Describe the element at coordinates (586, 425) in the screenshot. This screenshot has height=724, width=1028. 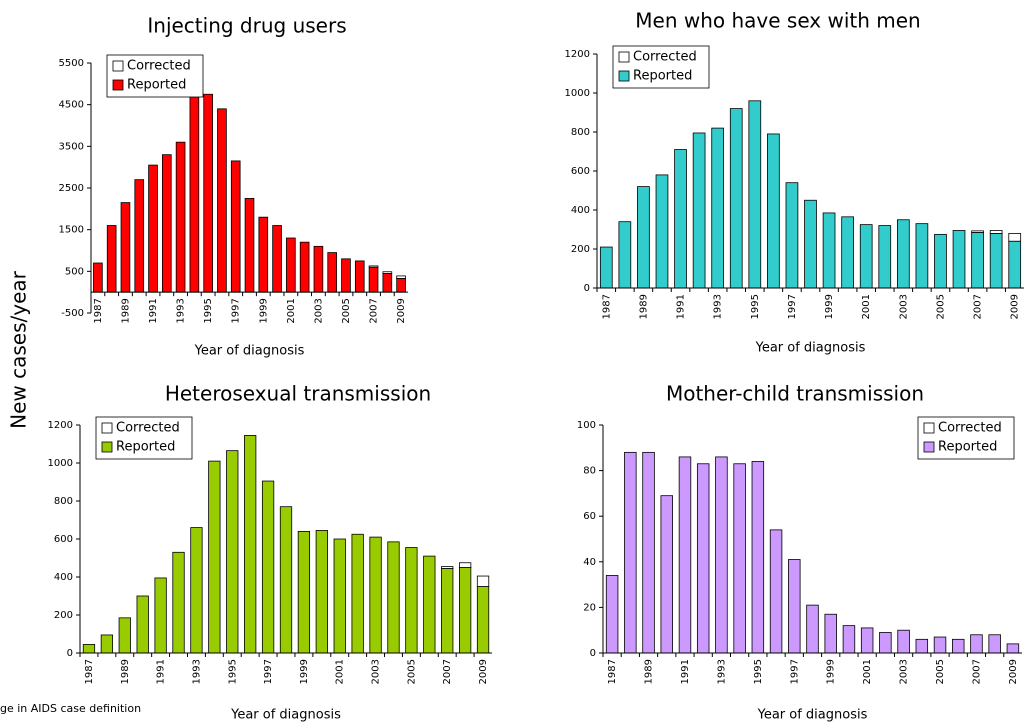
I see `y-tick-label: 100` at that location.